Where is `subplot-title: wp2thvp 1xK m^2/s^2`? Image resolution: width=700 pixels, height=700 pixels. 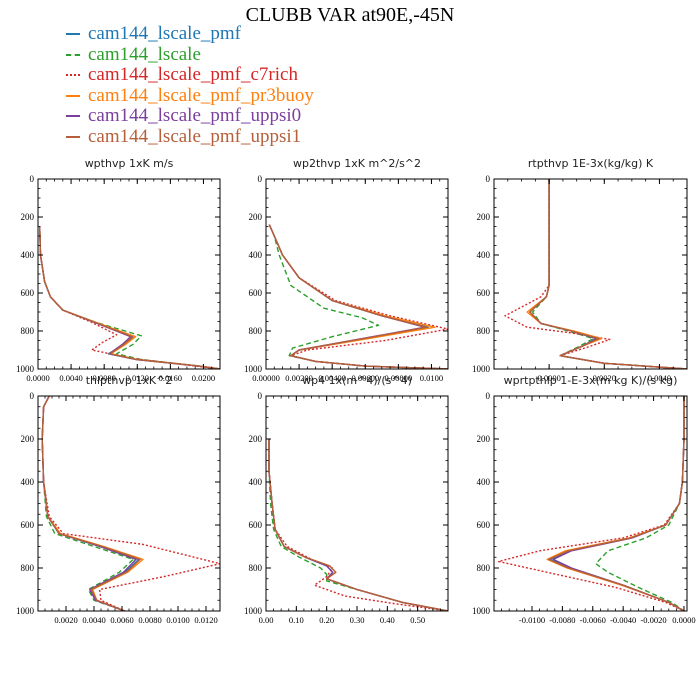 subplot-title: wp2thvp 1xK m^2/s^2 is located at coordinates (357, 163).